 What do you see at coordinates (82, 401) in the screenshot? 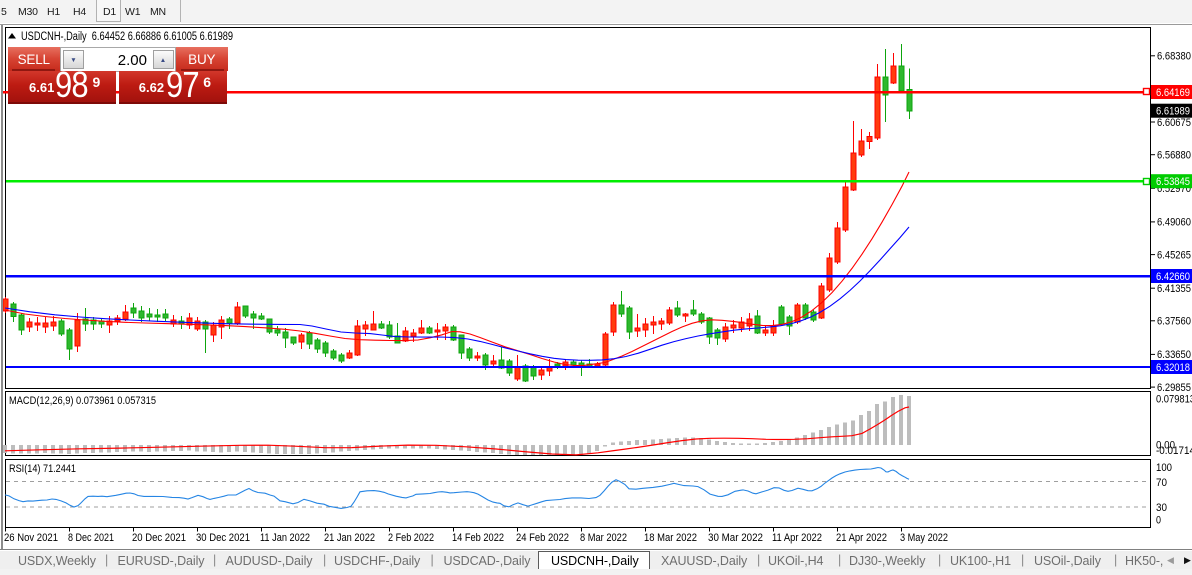
I see `svg-text:MACD(12,26,9) 0.073961 0.05731: MACD(12,26,9) 0.073961 0.057315` at bounding box center [82, 401].